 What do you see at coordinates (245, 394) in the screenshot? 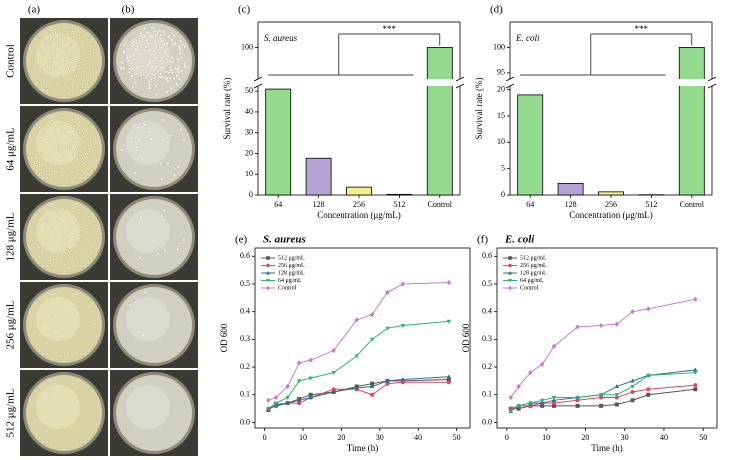
I see `y-tick-label: 0.1` at bounding box center [245, 394].